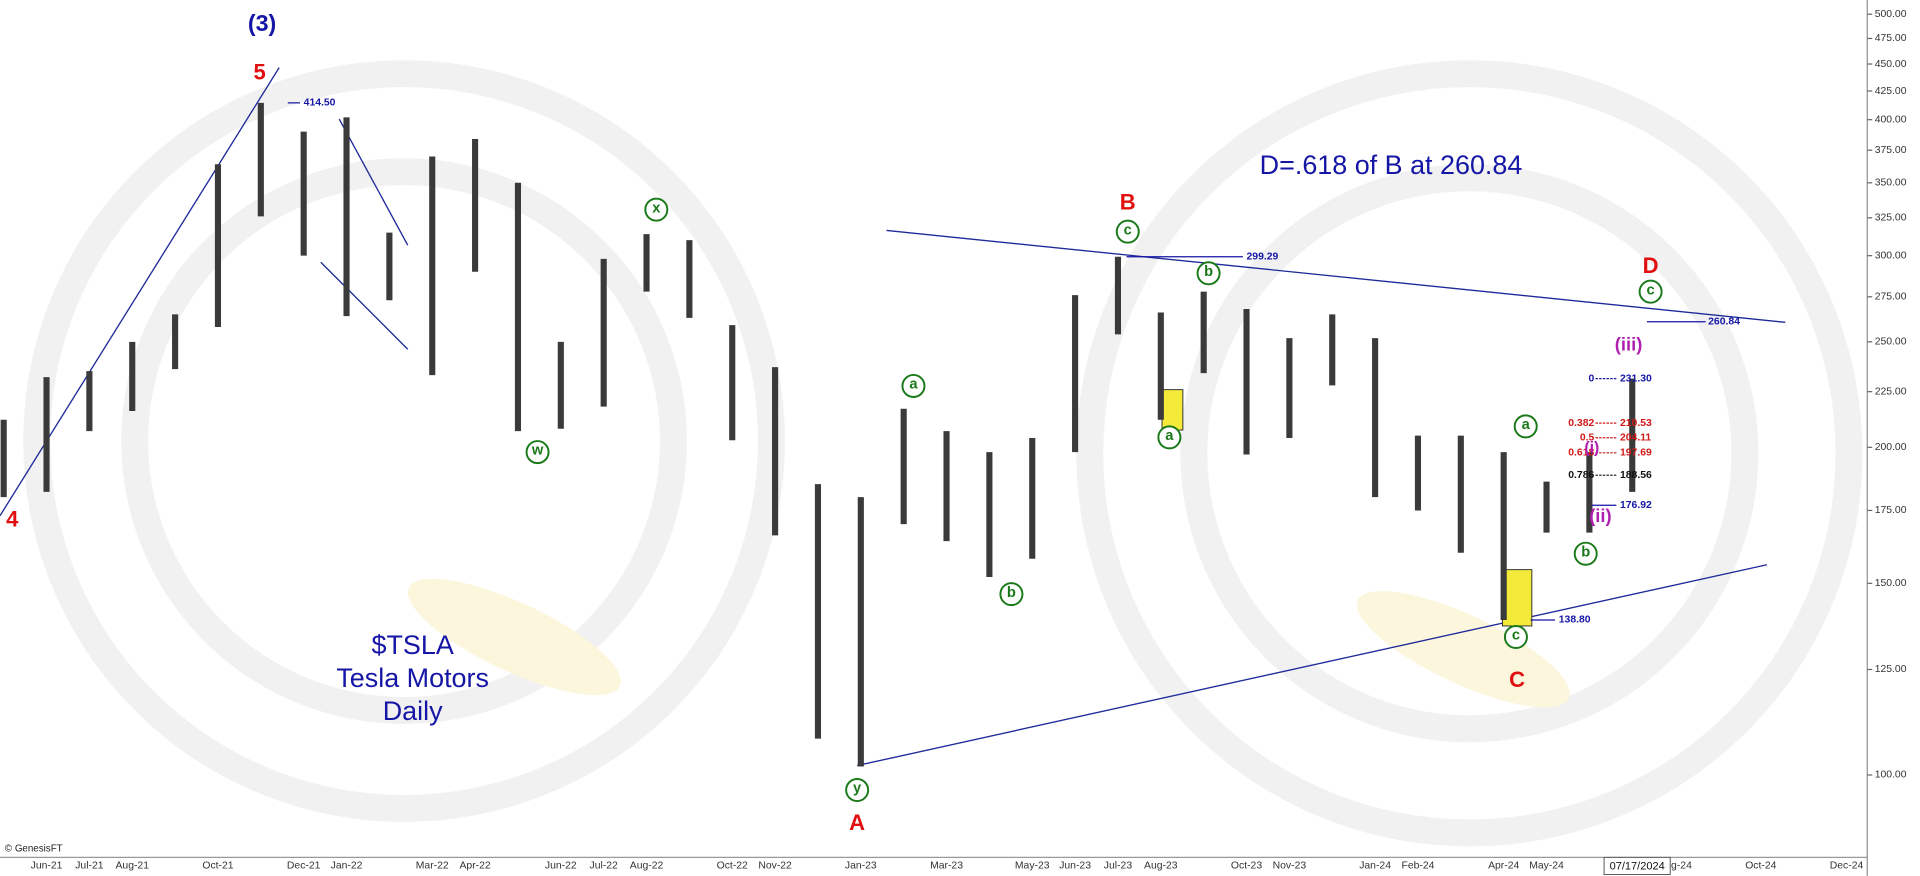 The width and height of the screenshot is (1920, 876). What do you see at coordinates (47, 866) in the screenshot?
I see `x-tick-label: Jun-21` at bounding box center [47, 866].